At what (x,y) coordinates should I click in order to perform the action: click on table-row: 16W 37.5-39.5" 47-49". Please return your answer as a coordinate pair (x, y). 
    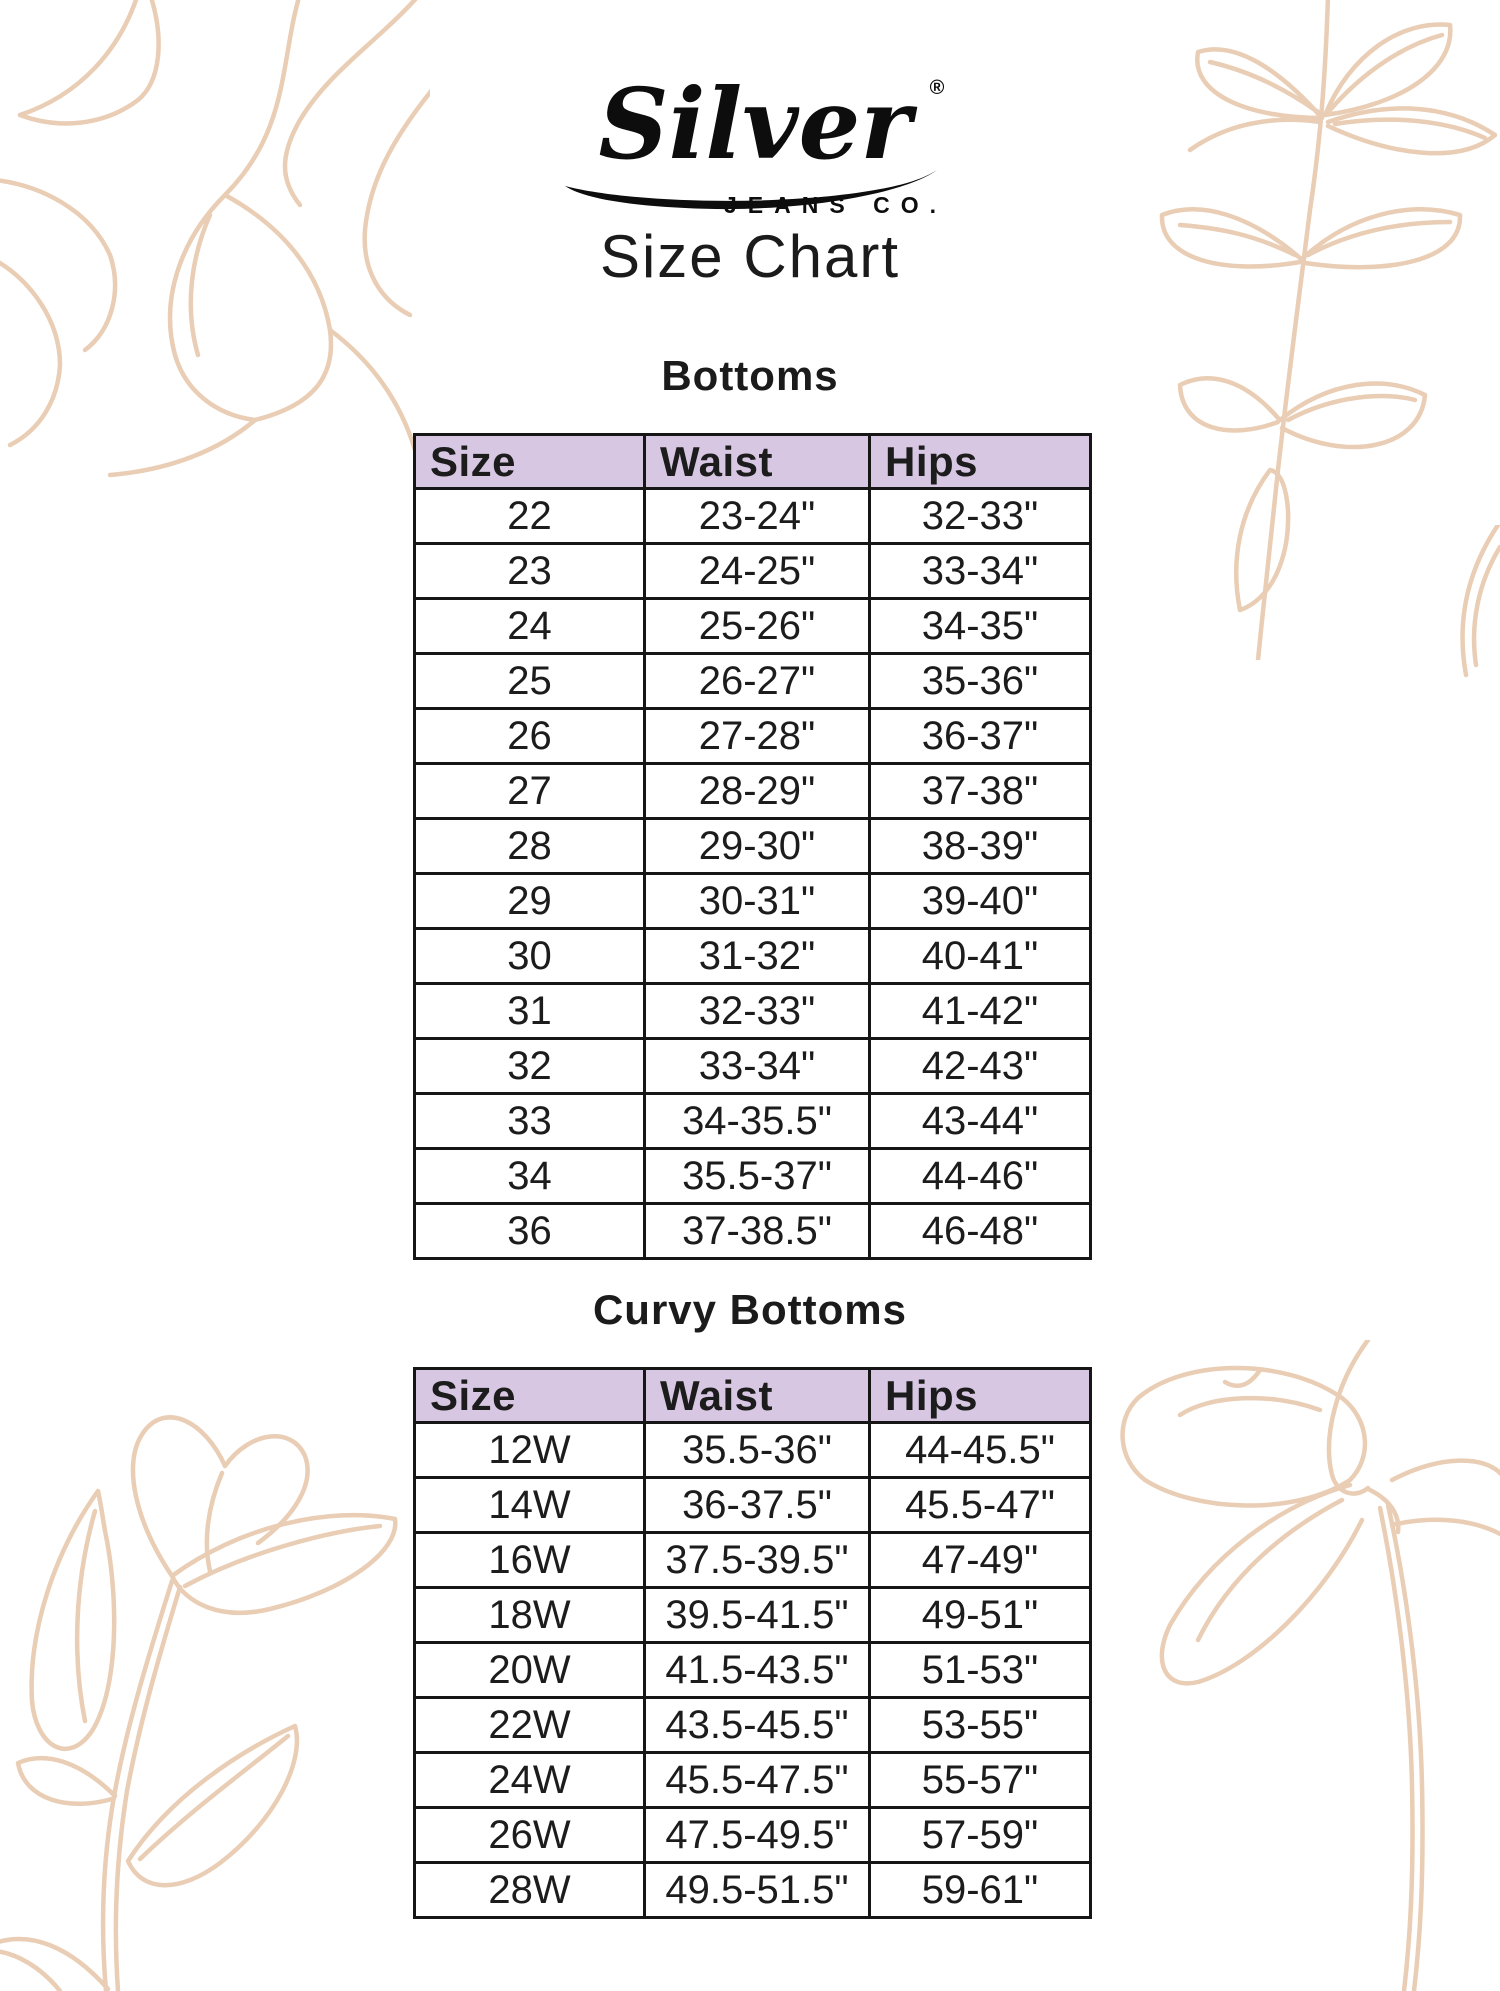
    Looking at the image, I should click on (752, 1560).